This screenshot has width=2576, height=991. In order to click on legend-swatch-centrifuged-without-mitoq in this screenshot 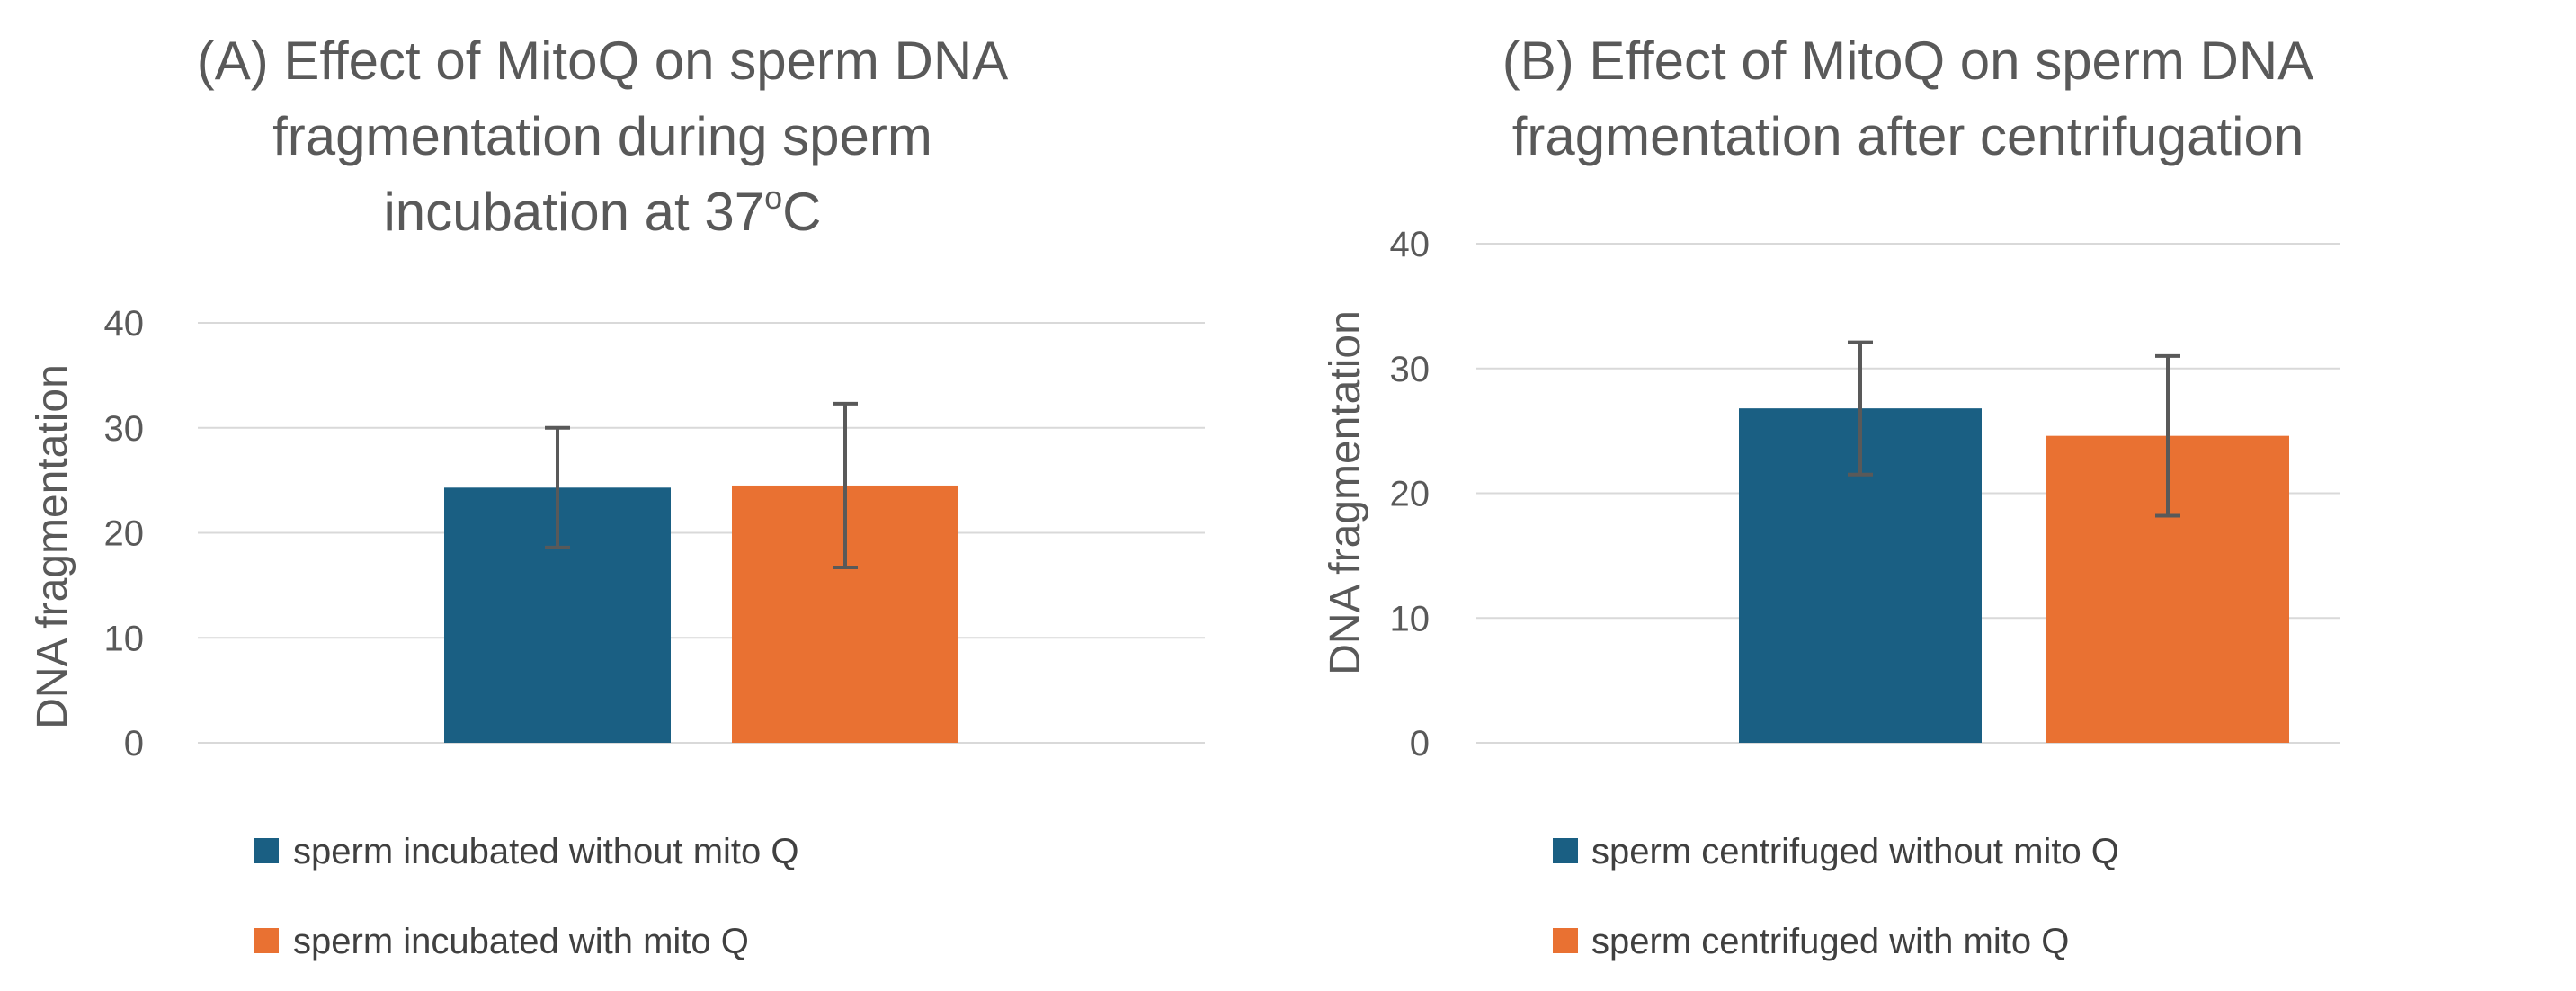, I will do `click(1566, 850)`.